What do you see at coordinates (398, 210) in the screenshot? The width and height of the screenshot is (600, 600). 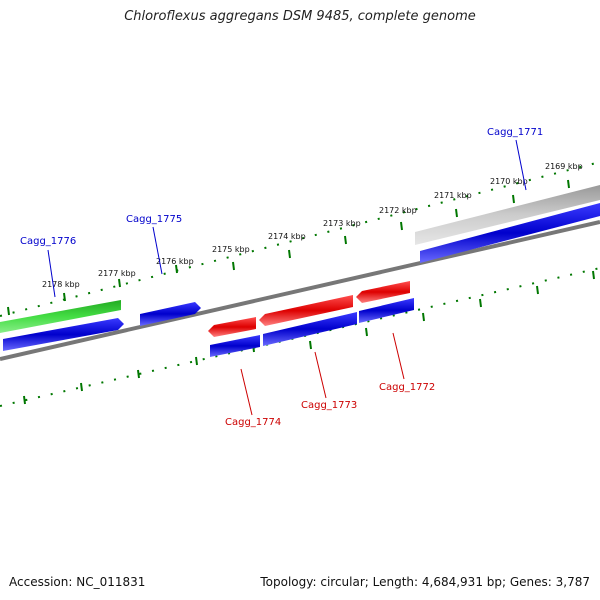 I see `kbp-label: 2172 kbp` at bounding box center [398, 210].